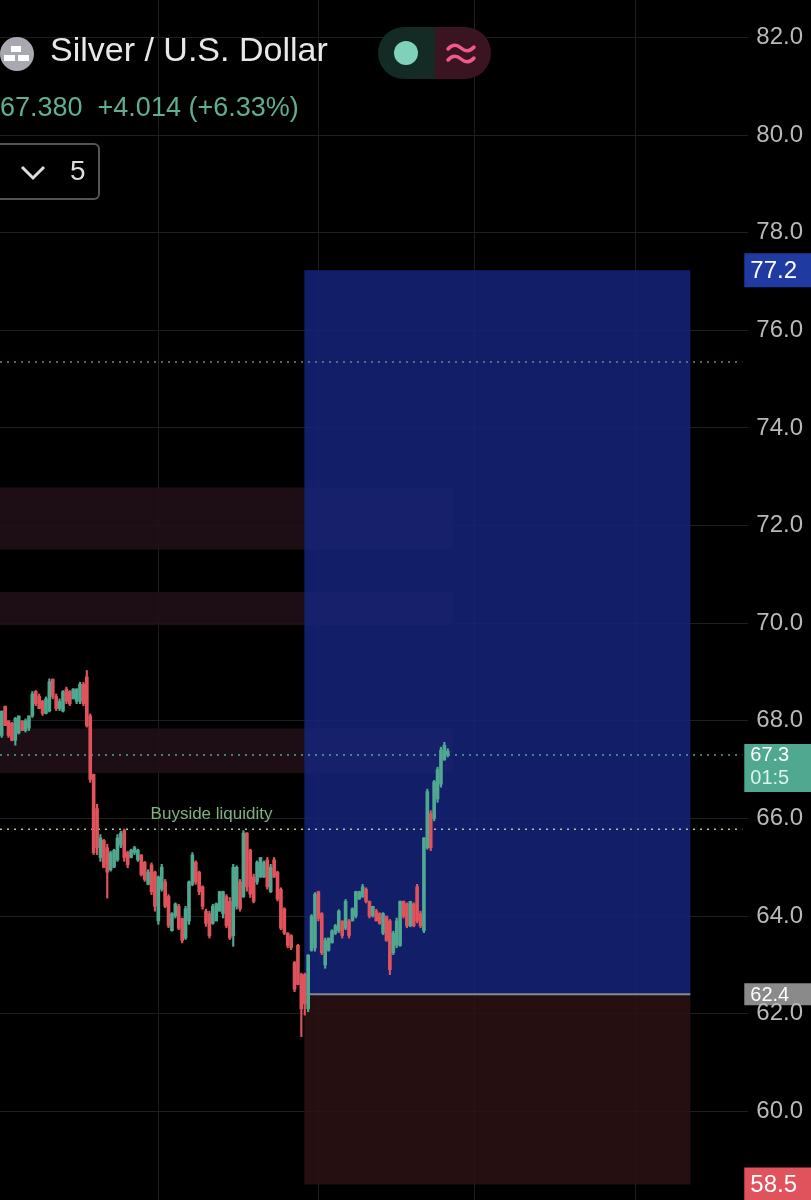  Describe the element at coordinates (780, 328) in the screenshot. I see `y-tick-label: 76.0` at that location.